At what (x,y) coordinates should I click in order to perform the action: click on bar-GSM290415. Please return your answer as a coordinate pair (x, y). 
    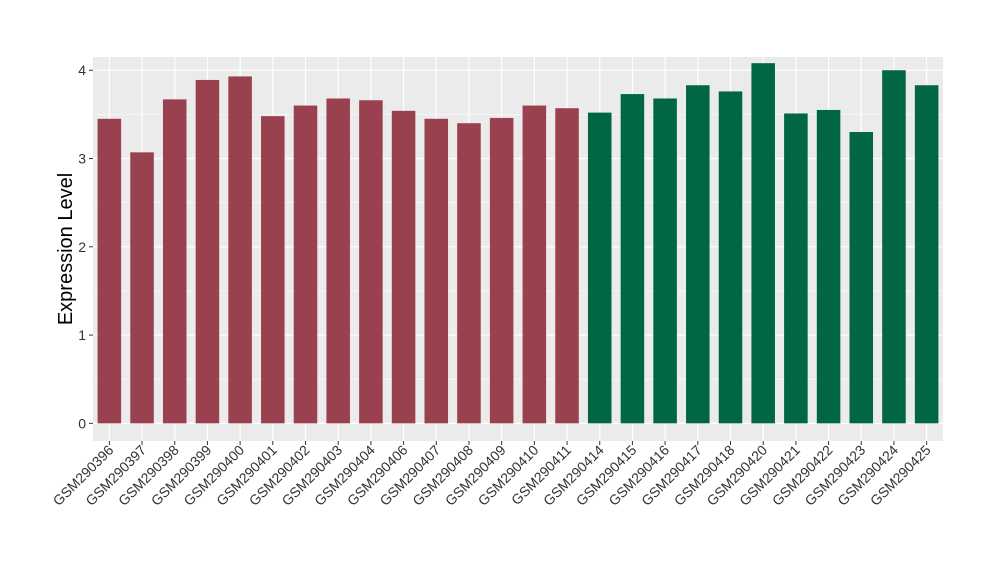
    Looking at the image, I should click on (632, 259).